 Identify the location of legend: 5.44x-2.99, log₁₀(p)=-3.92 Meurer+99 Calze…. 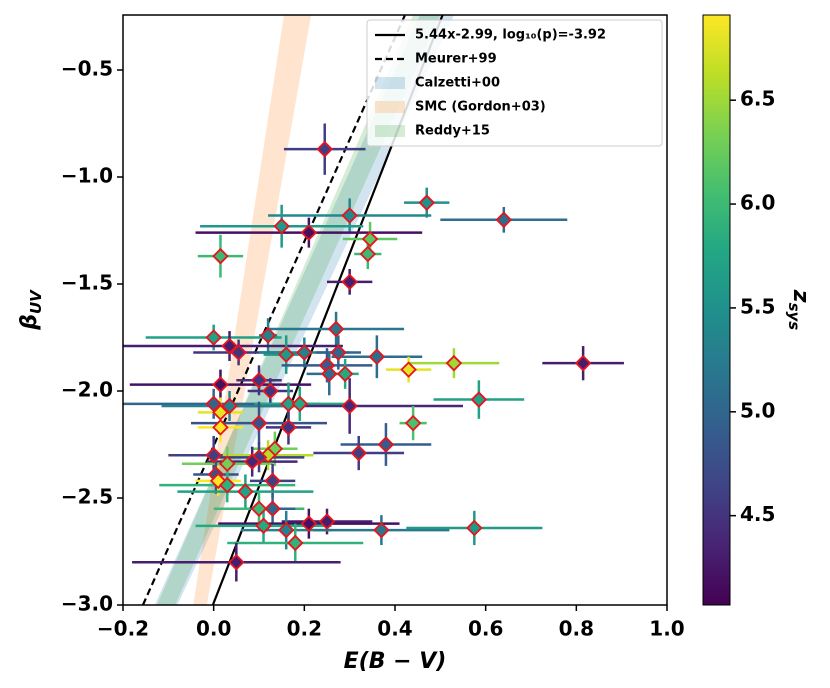
(514, 83).